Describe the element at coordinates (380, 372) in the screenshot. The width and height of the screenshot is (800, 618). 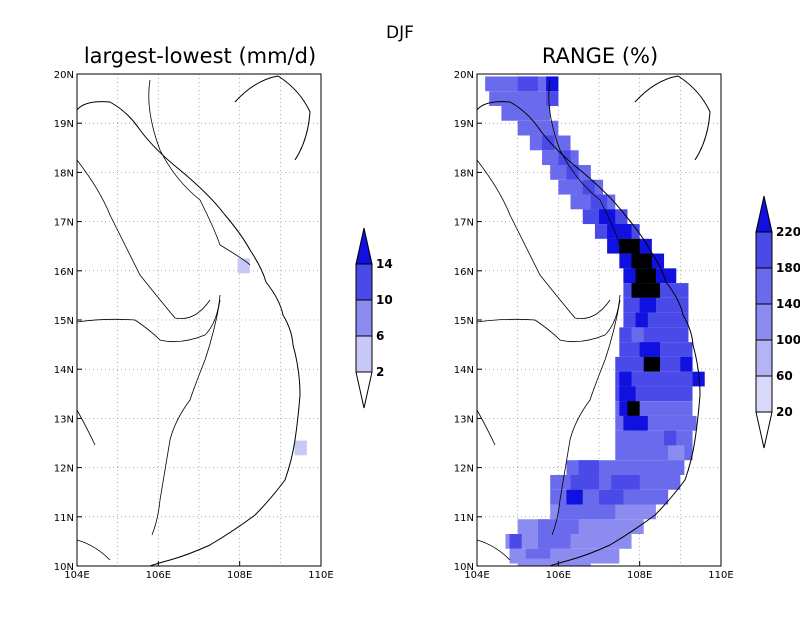
I see `colorbar-label: 2` at that location.